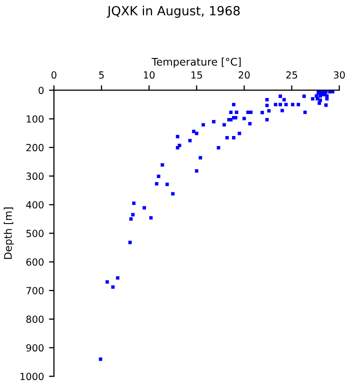  What do you see at coordinates (244, 75) in the screenshot?
I see `x-tick-label: 20` at bounding box center [244, 75].